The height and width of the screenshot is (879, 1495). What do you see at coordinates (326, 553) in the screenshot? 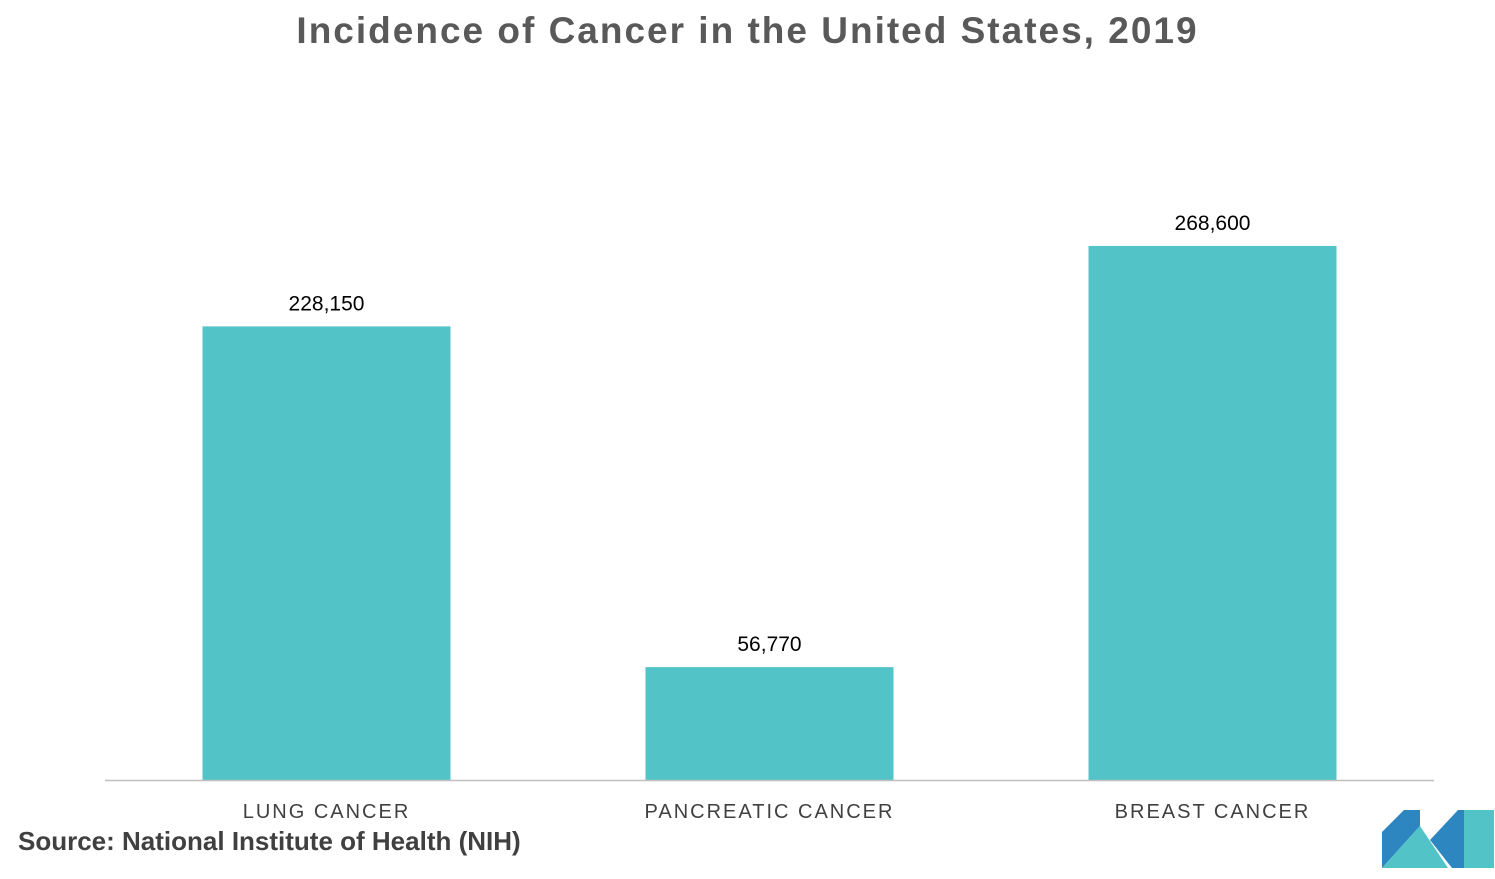
I see `bar-lung-cancer` at bounding box center [326, 553].